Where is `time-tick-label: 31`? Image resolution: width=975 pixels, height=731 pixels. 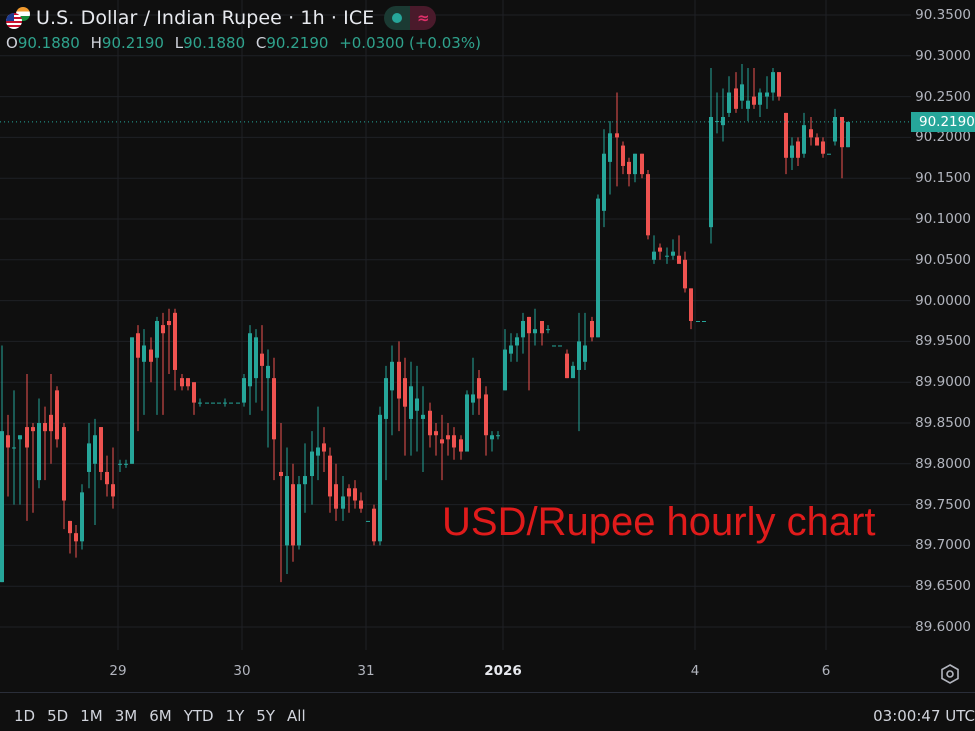 time-tick-label: 31 is located at coordinates (366, 671).